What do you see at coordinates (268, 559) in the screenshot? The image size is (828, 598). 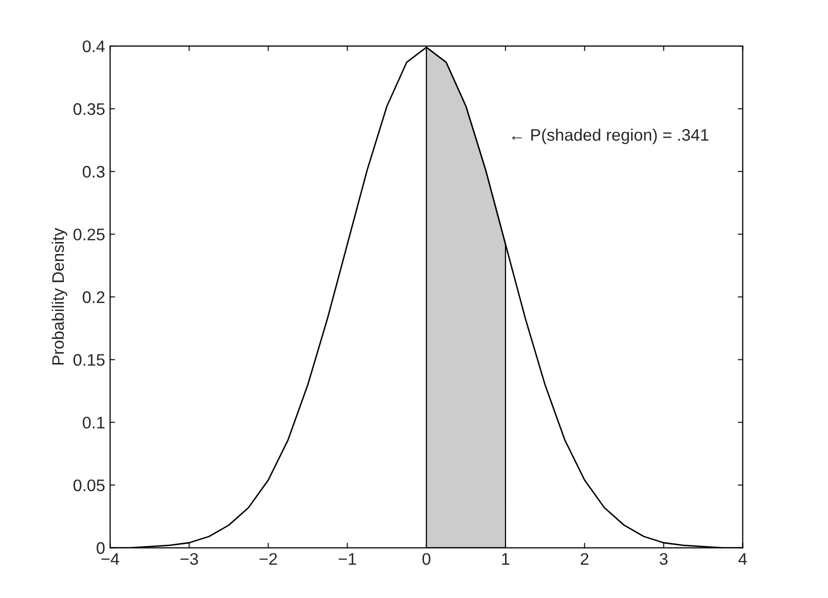 I see `x-tick-label: −2` at bounding box center [268, 559].